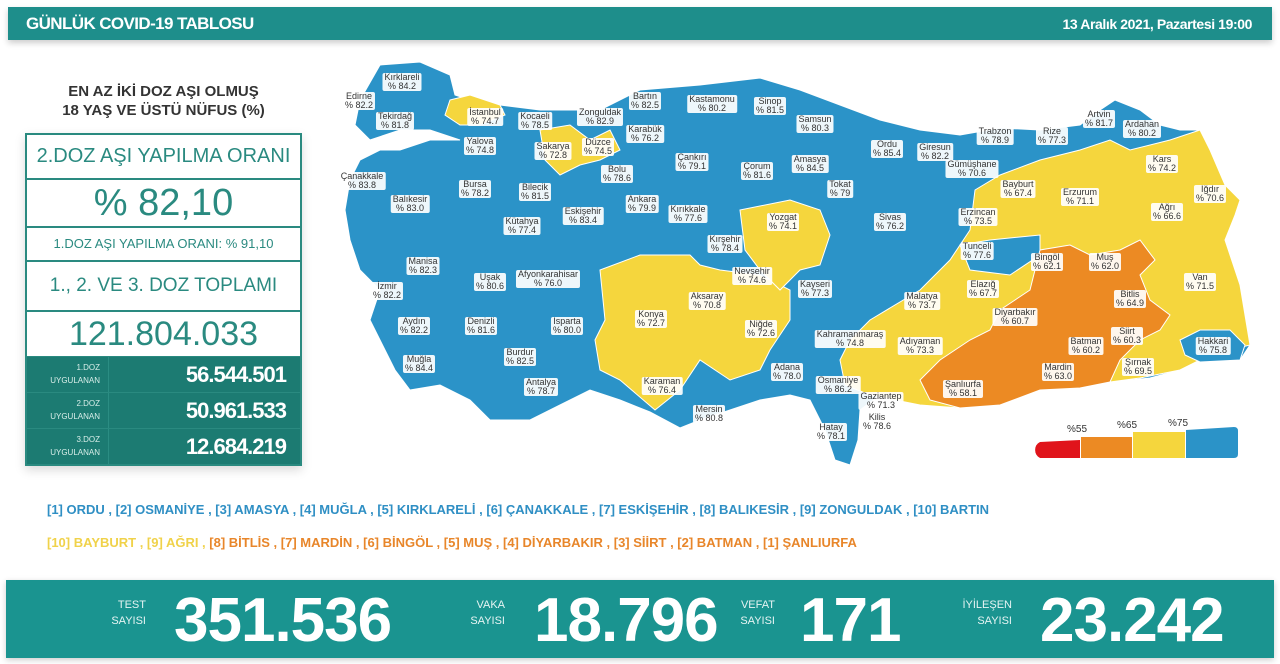 This screenshot has width=1280, height=664. Describe the element at coordinates (163, 410) in the screenshot. I see `dose-row-2: 2.DOZ UYGULANAN 50.961.533` at that location.